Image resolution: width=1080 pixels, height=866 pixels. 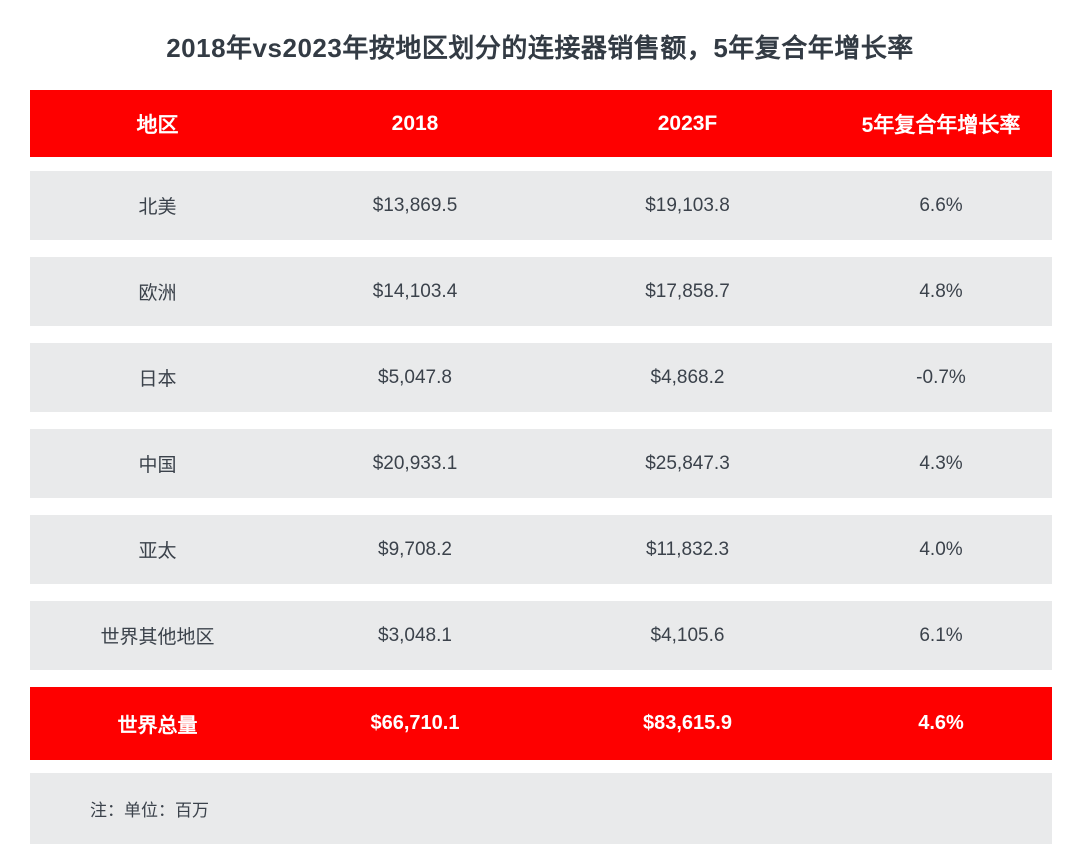 What do you see at coordinates (941, 549) in the screenshot?
I see `cell-cagr-value: 4.0%` at bounding box center [941, 549].